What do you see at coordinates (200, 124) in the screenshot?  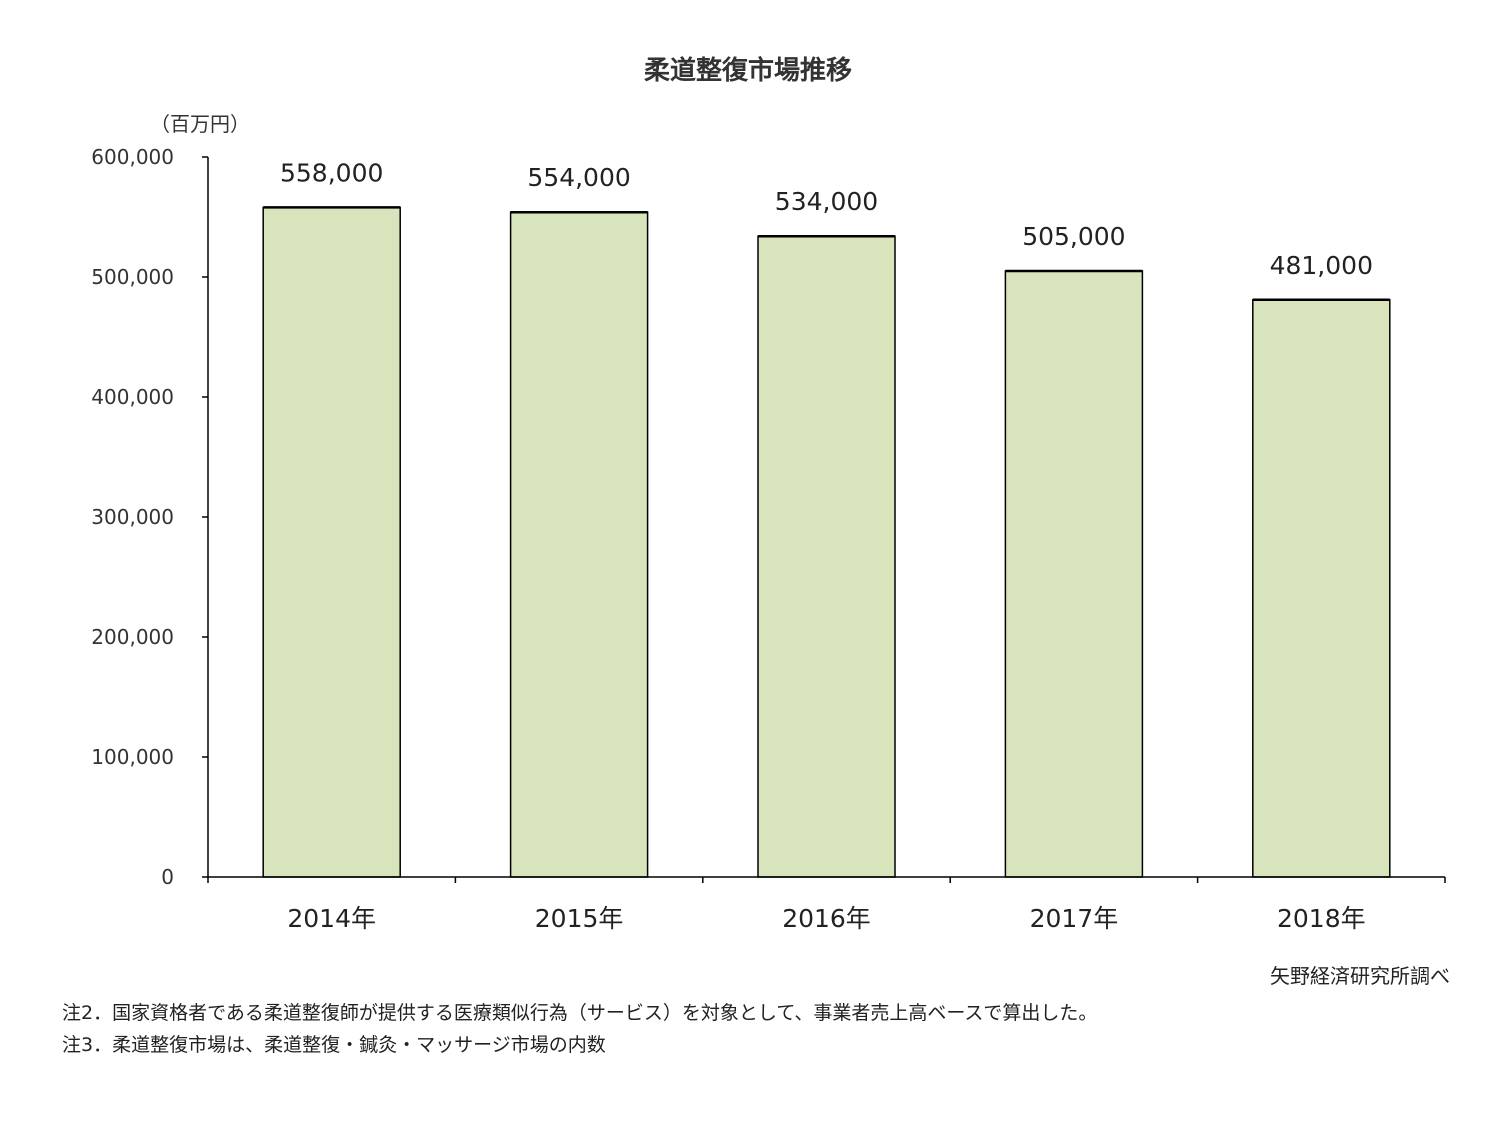 I see `y-axis-unit-label: （百万円）` at bounding box center [200, 124].